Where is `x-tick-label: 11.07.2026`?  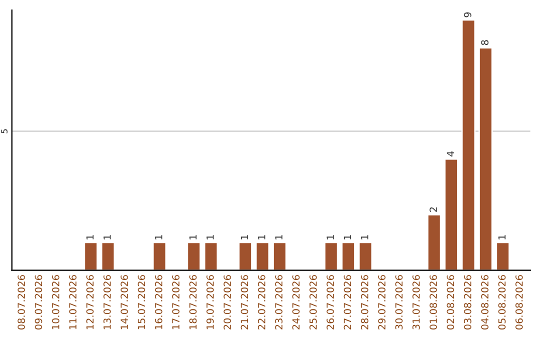
x-tick-label: 11.07.2026 is located at coordinates (72, 302).